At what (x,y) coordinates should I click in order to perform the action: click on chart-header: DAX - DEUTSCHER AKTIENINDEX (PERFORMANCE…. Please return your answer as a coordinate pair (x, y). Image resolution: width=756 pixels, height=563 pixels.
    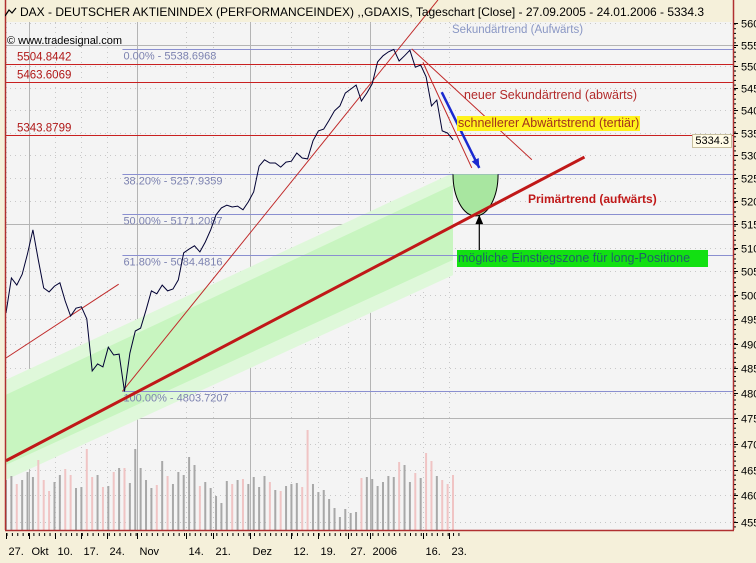
    Looking at the image, I should click on (354, 12).